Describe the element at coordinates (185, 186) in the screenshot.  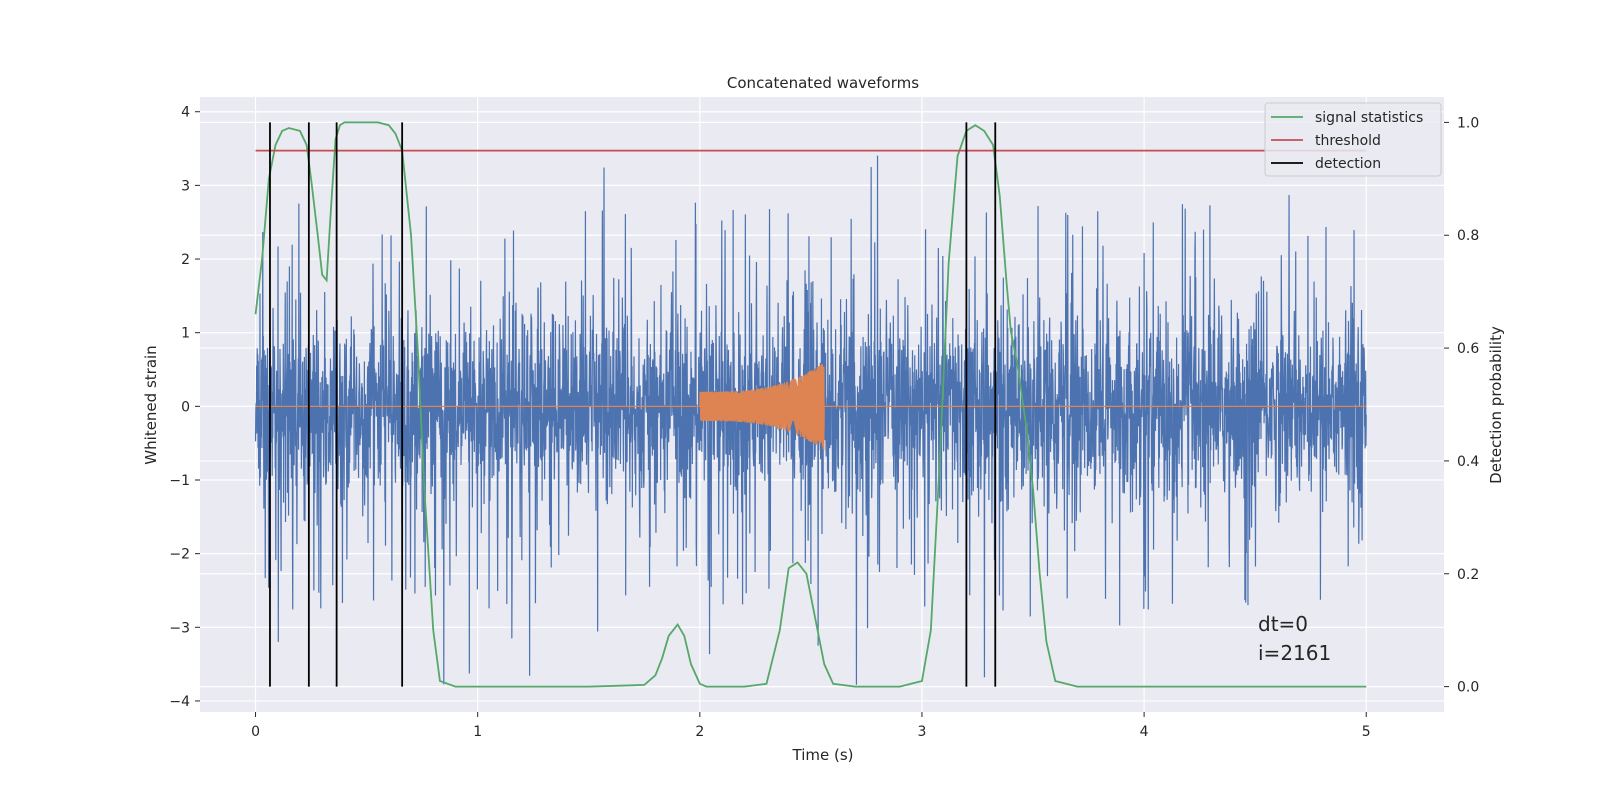
I see `y-tick-label-7: 3` at that location.